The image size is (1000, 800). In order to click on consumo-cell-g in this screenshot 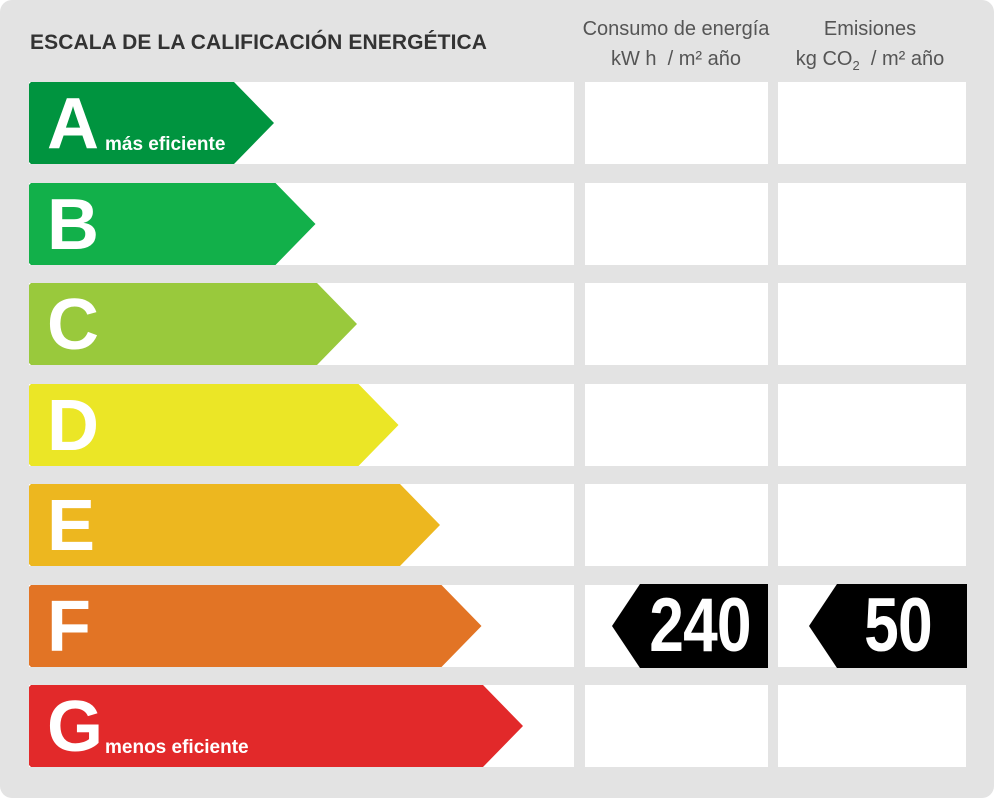, I will do `click(676, 726)`.